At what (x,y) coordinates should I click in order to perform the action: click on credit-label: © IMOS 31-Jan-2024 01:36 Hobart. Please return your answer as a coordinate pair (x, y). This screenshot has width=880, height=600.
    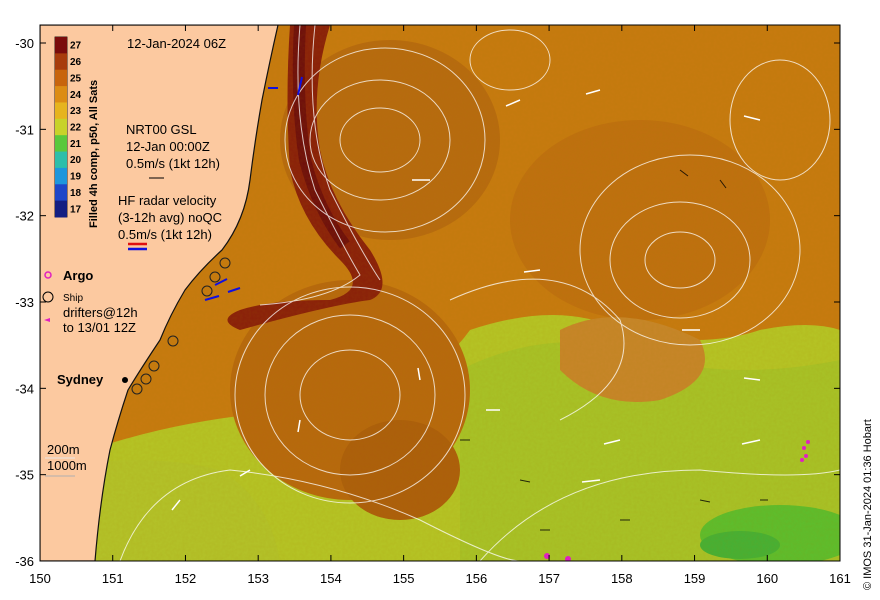
    Looking at the image, I should click on (868, 504).